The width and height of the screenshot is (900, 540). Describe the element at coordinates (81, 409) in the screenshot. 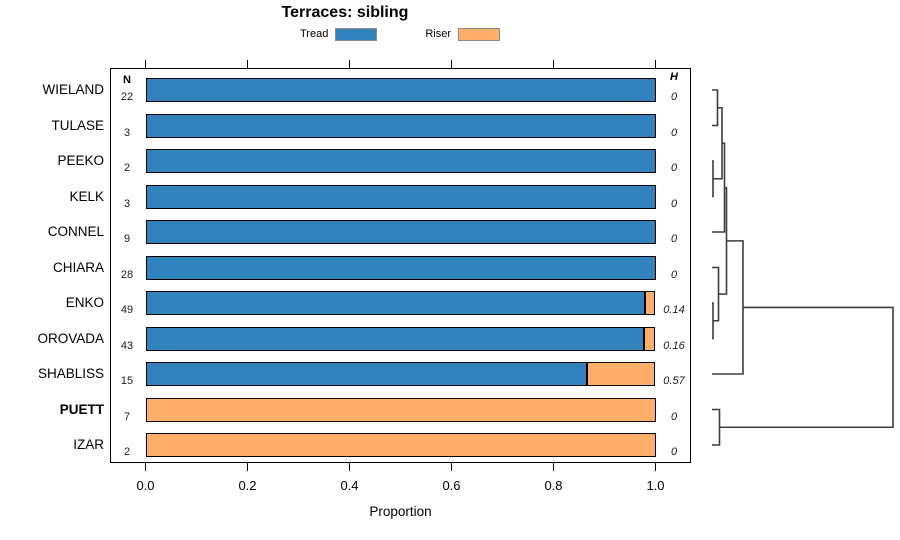

I see `row-label: PUETT` at that location.